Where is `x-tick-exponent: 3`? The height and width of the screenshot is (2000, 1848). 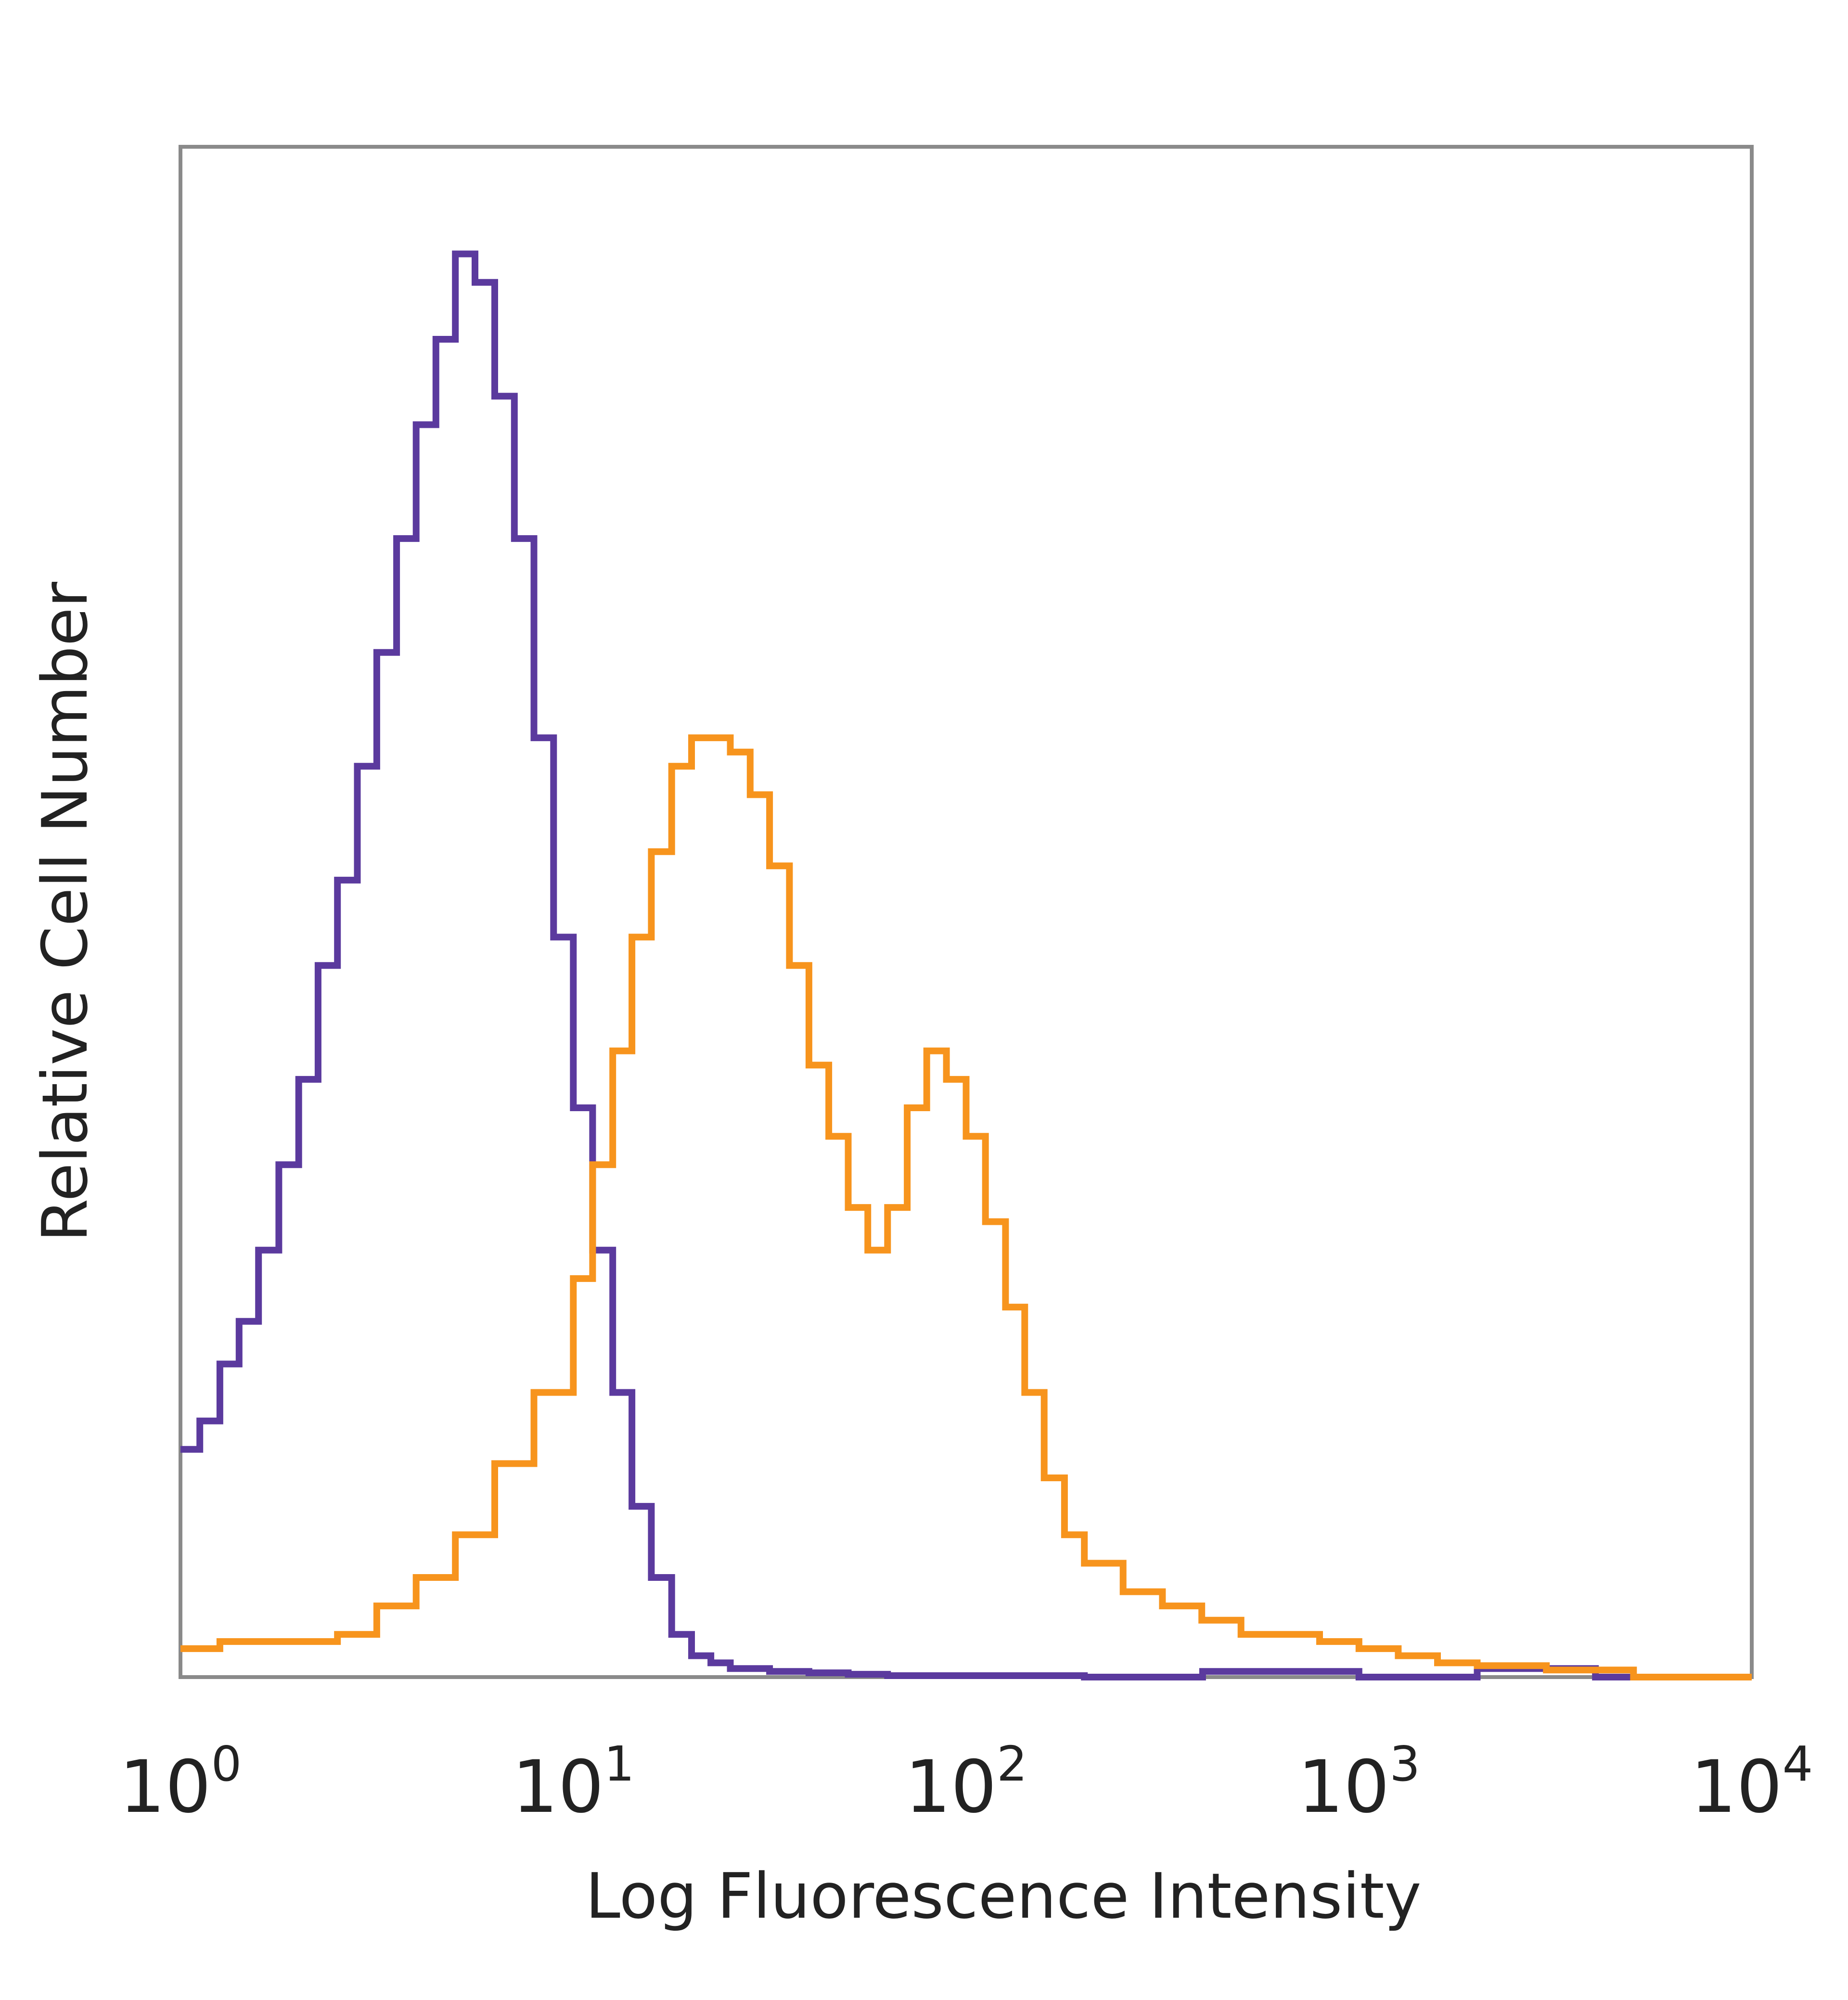
x-tick-exponent: 3 is located at coordinates (1404, 1764).